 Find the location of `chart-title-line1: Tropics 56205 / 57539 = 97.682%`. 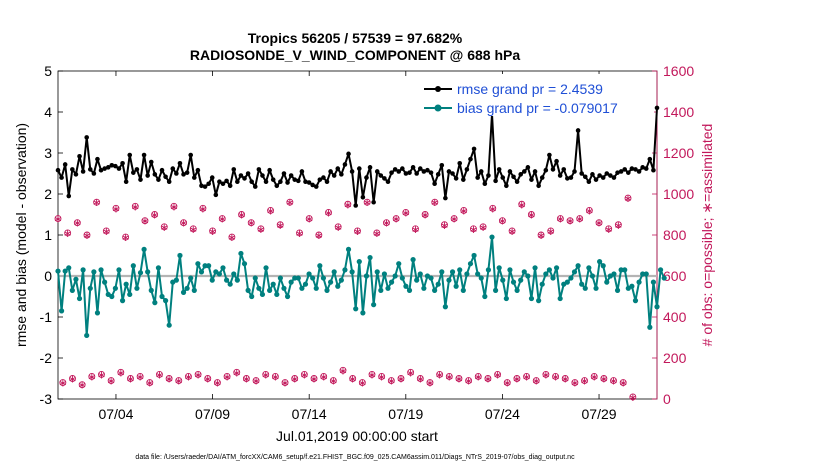

chart-title-line1: Tropics 56205 / 57539 = 97.682% is located at coordinates (355, 38).